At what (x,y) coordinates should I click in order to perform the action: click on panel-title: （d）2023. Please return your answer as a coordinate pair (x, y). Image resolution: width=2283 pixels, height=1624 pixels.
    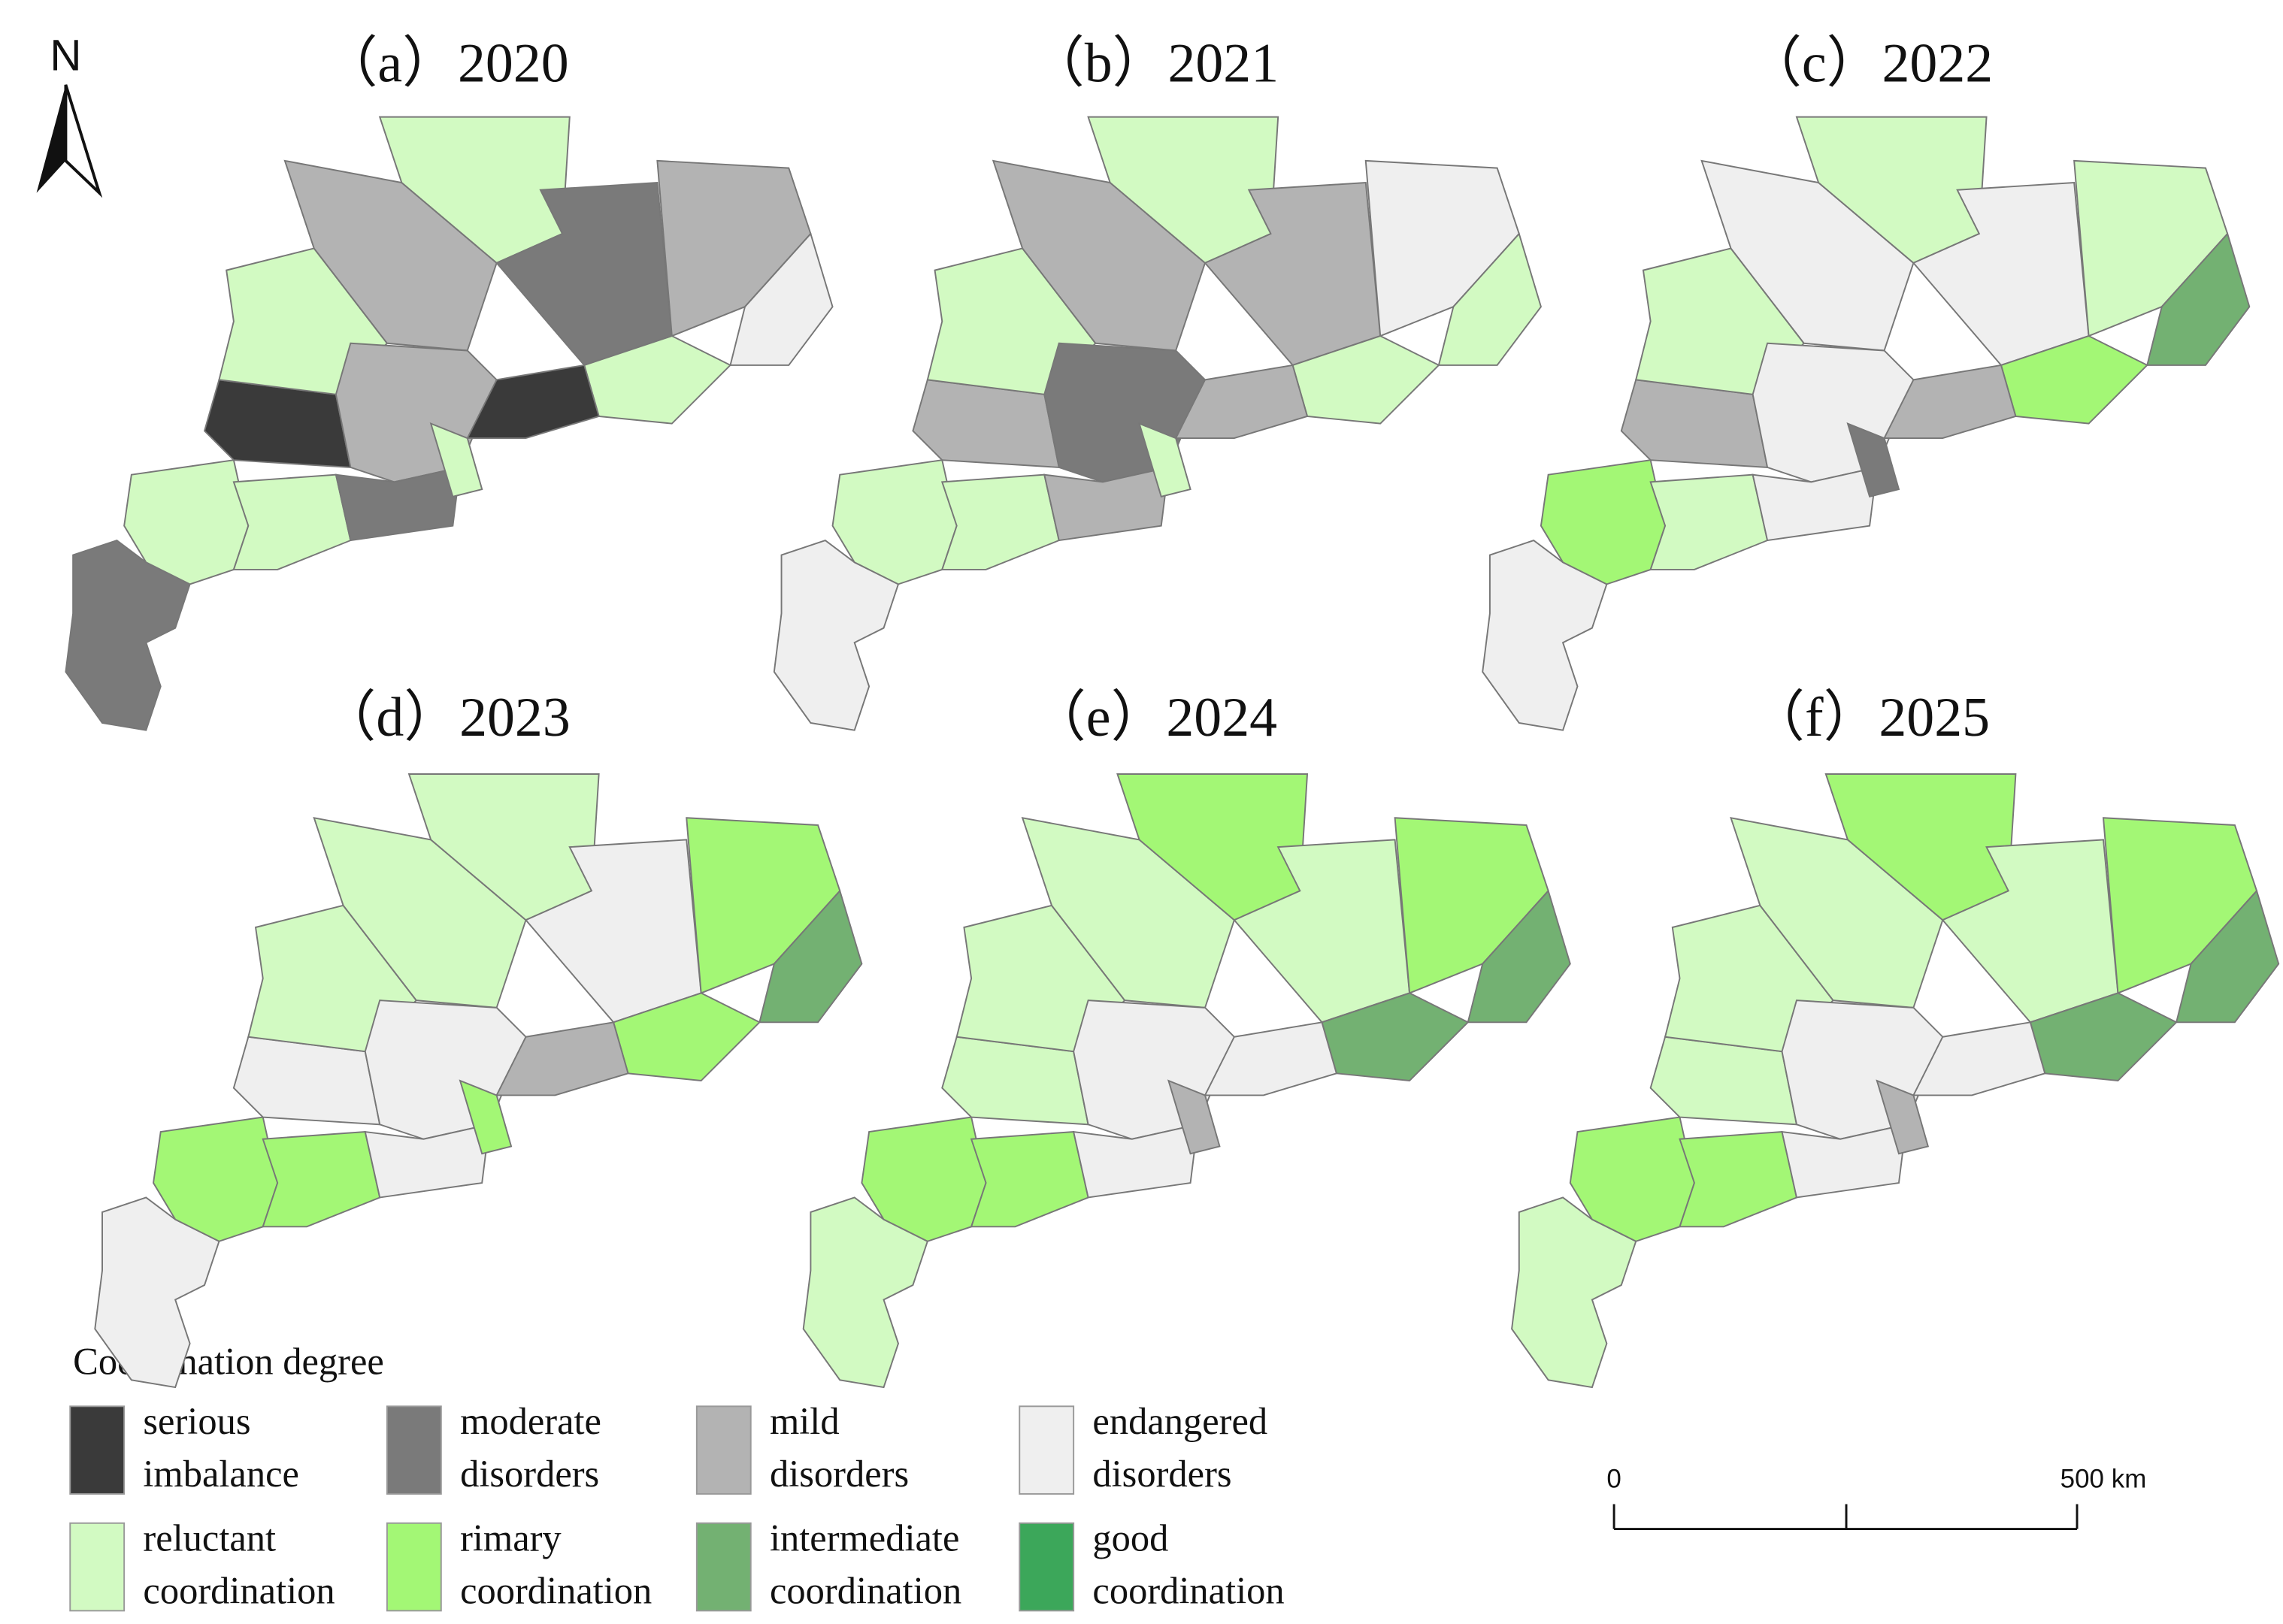
    Looking at the image, I should click on (446, 717).